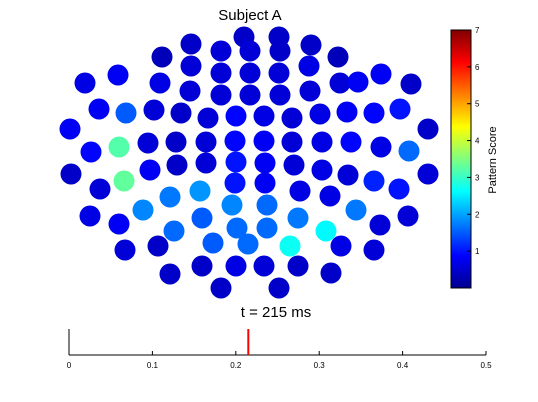 The height and width of the screenshot is (402, 538). What do you see at coordinates (249, 15) in the screenshot?
I see `topo-title: Subject A` at bounding box center [249, 15].